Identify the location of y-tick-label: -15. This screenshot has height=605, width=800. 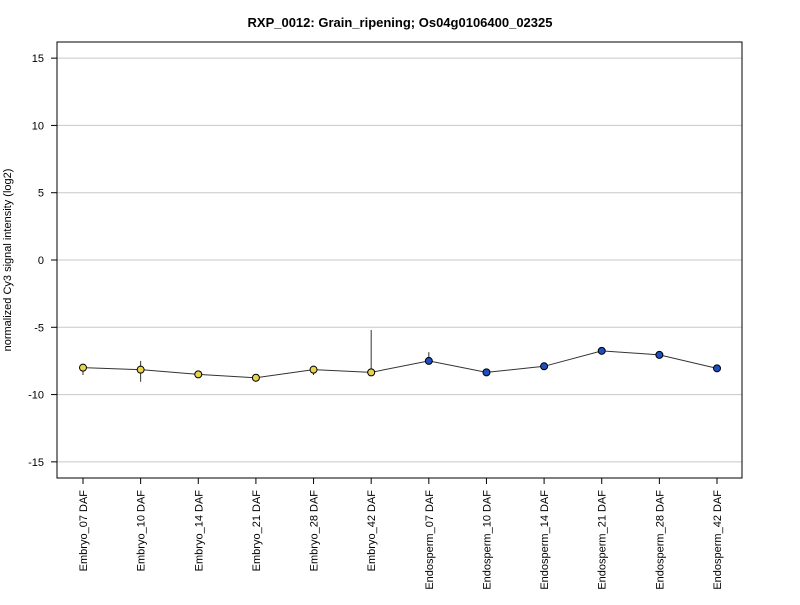
(36, 463).